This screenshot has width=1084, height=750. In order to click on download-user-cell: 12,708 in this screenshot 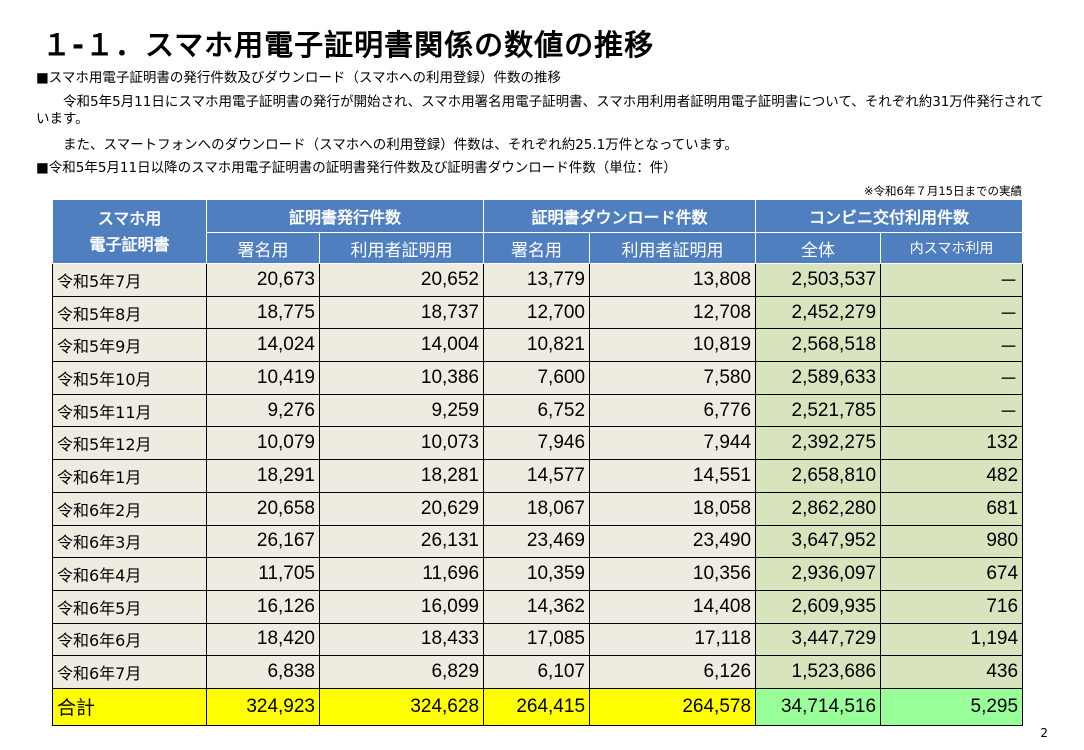, I will do `click(673, 312)`.